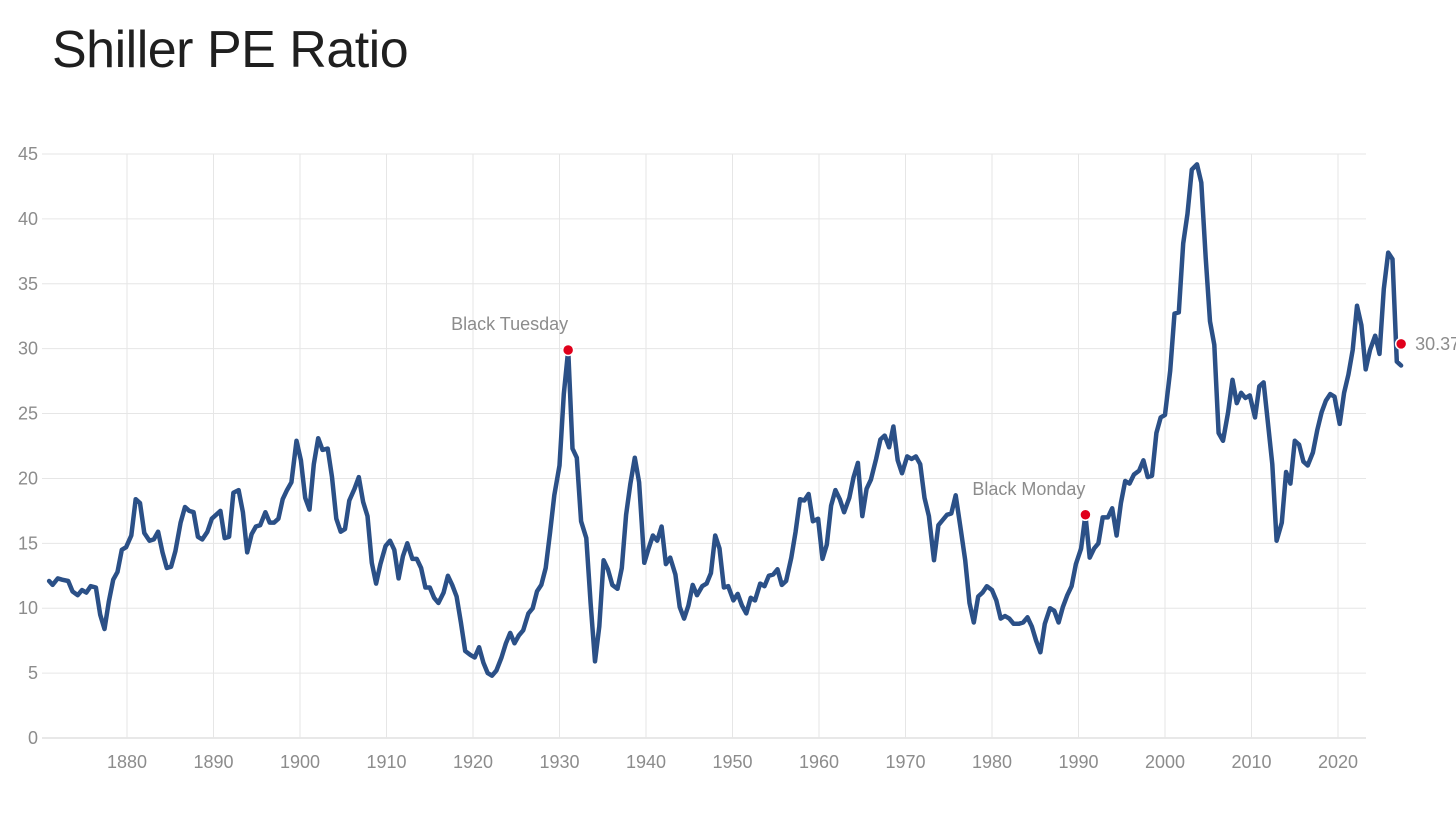 The image size is (1456, 829). What do you see at coordinates (646, 762) in the screenshot?
I see `x-tick-label: 1940` at bounding box center [646, 762].